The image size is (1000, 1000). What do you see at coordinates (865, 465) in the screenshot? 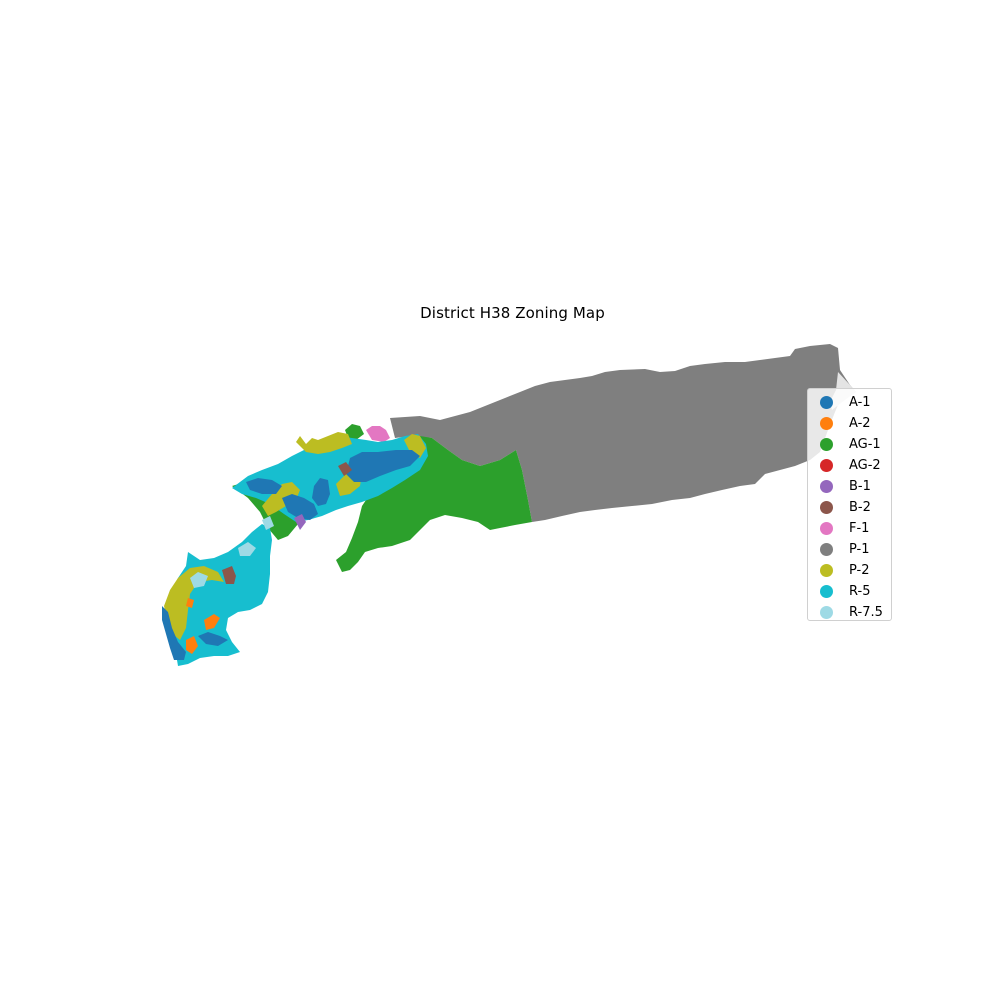
I see `legend-label: AG-2` at bounding box center [865, 465].